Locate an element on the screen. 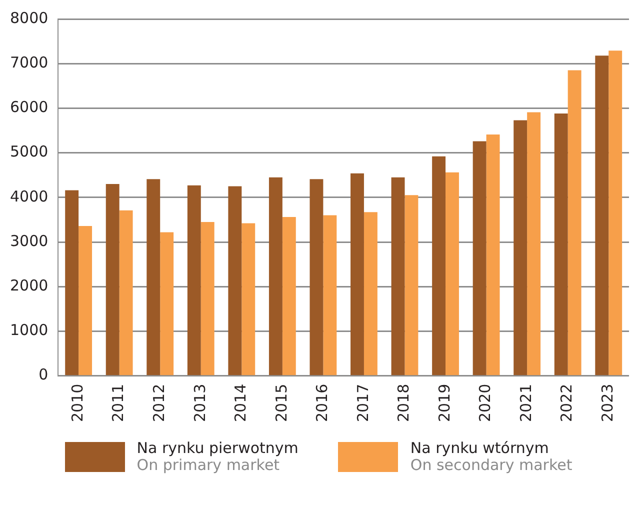  y-tick-label: 2000 is located at coordinates (29, 285).